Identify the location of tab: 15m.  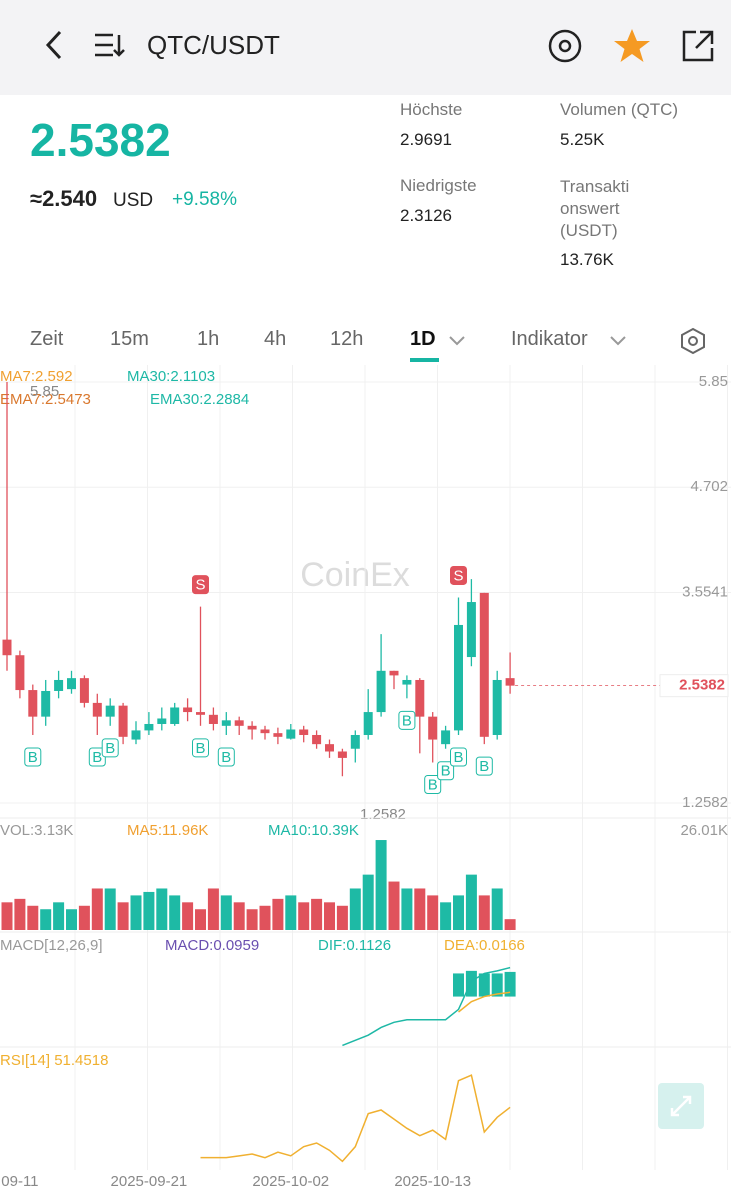
(129, 339).